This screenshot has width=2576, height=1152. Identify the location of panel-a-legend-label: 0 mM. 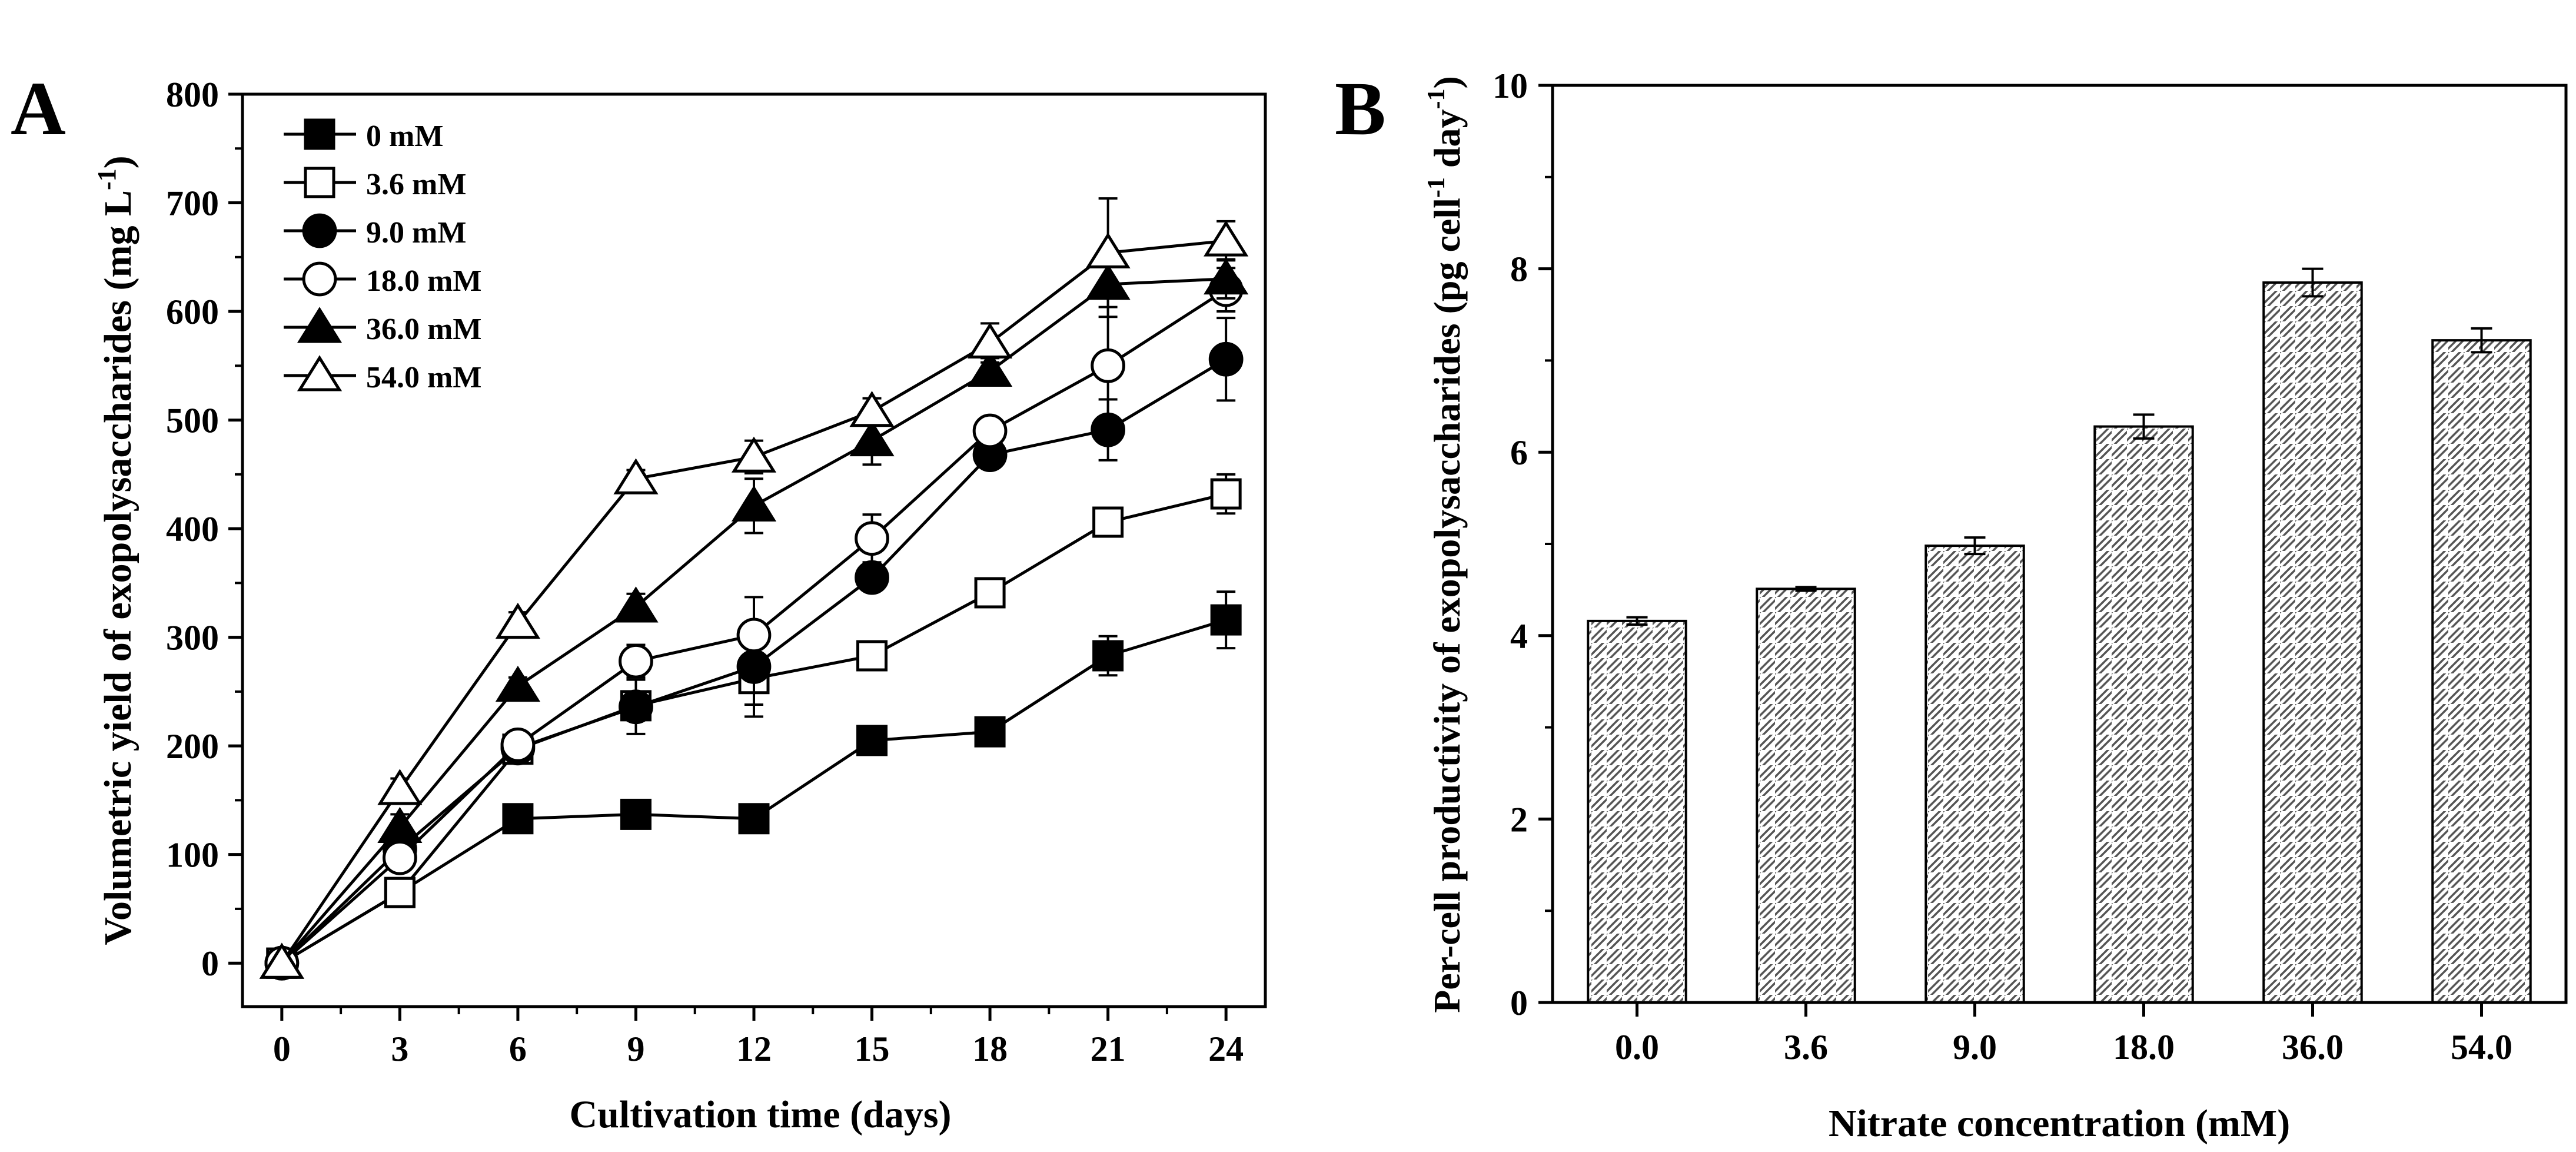
(404, 136).